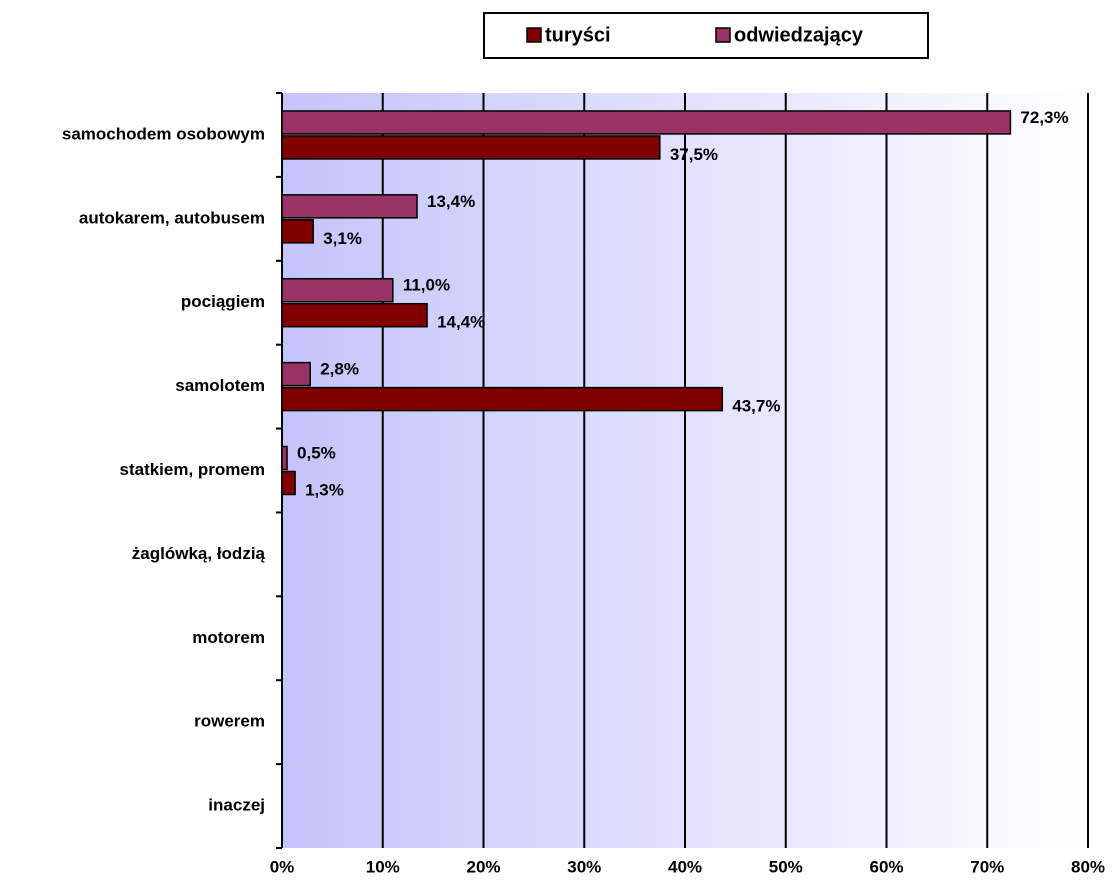 The height and width of the screenshot is (888, 1113). I want to click on x-tick-label: 10%, so click(383, 866).